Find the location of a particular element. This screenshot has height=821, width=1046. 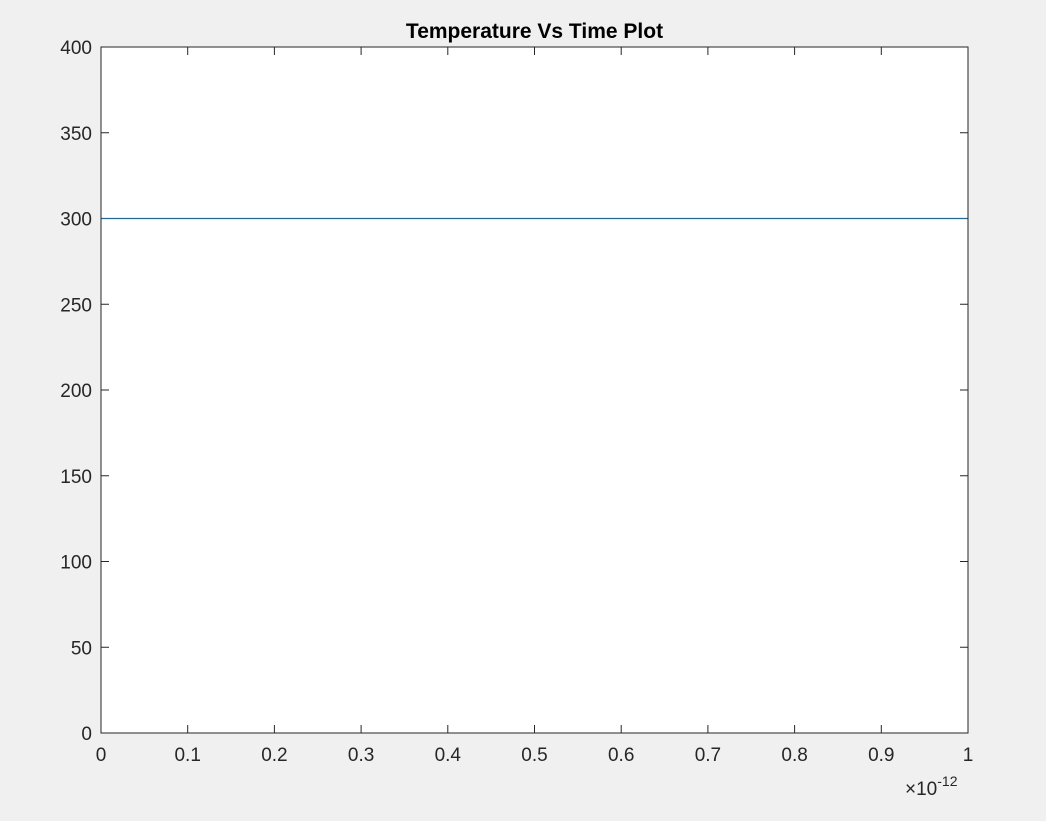

x-tick-label: 0.5 is located at coordinates (534, 755).